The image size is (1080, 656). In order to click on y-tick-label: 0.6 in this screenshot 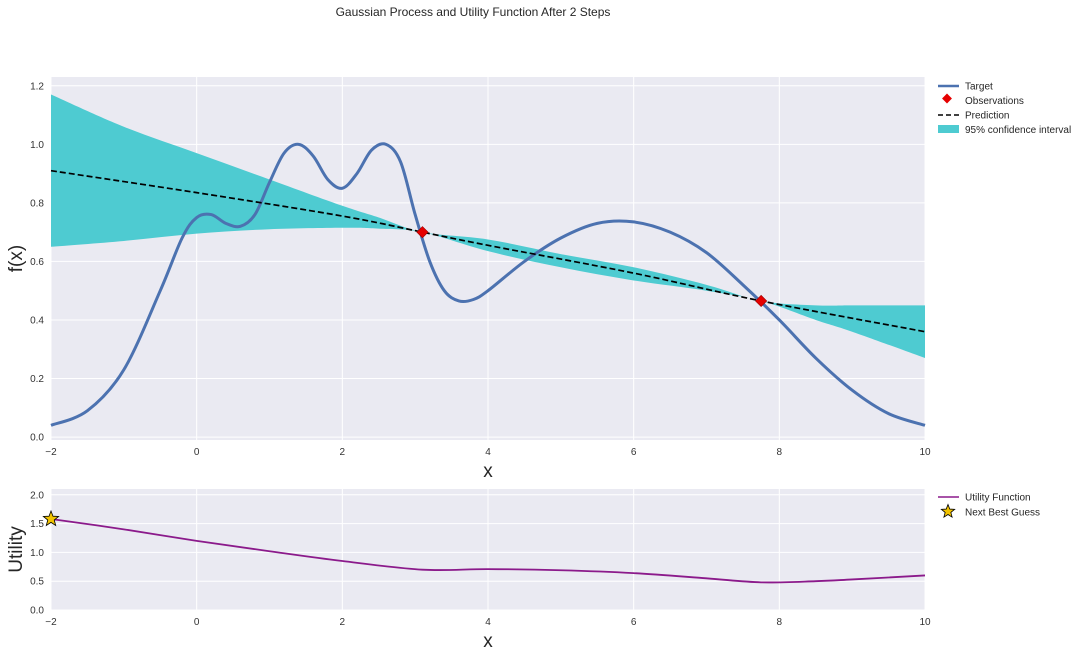, I will do `click(37, 262)`.